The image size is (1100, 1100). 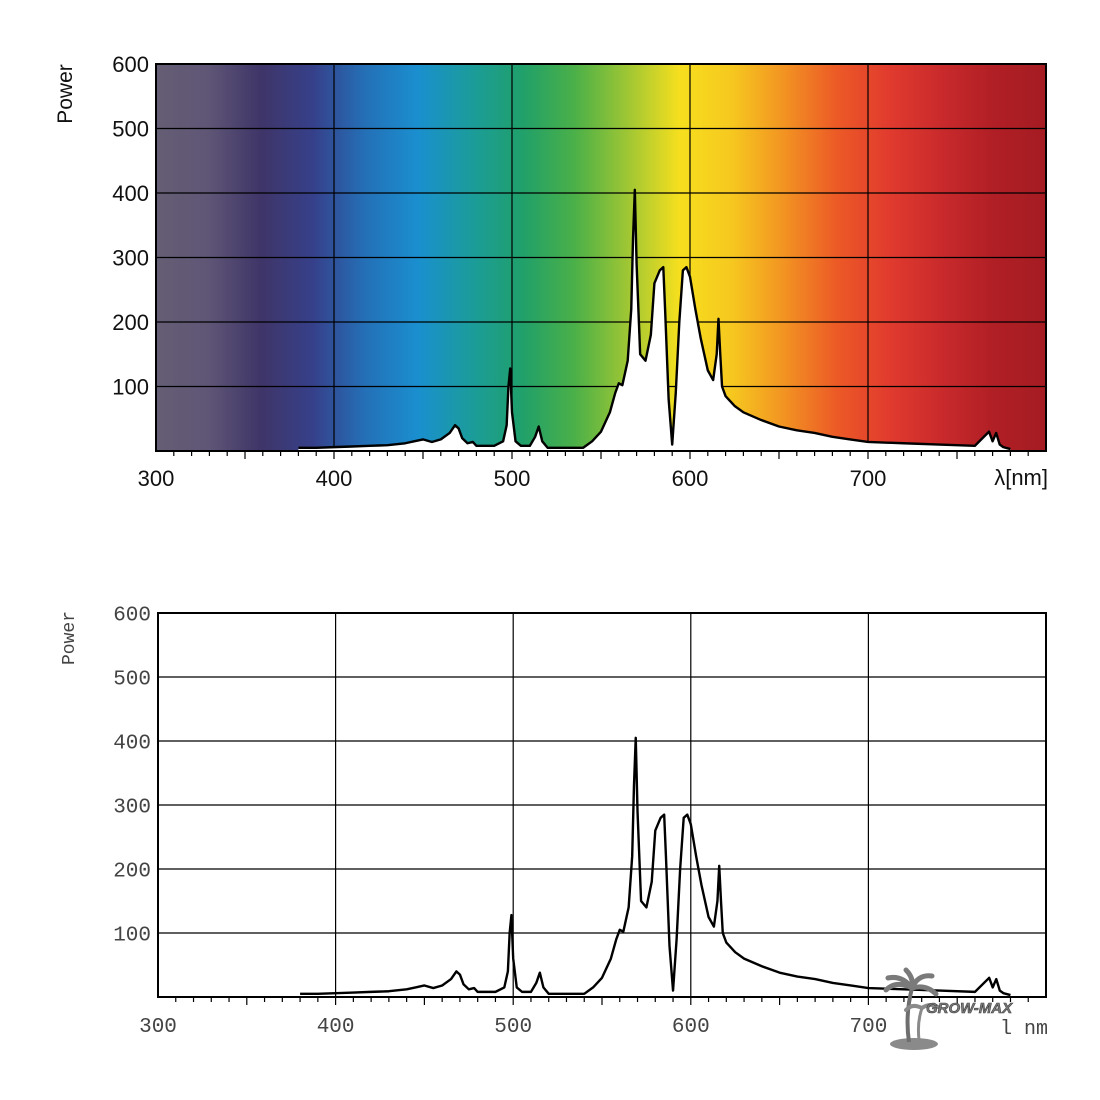 What do you see at coordinates (969, 1008) in the screenshot?
I see `logo-text: GROW-MAX` at bounding box center [969, 1008].